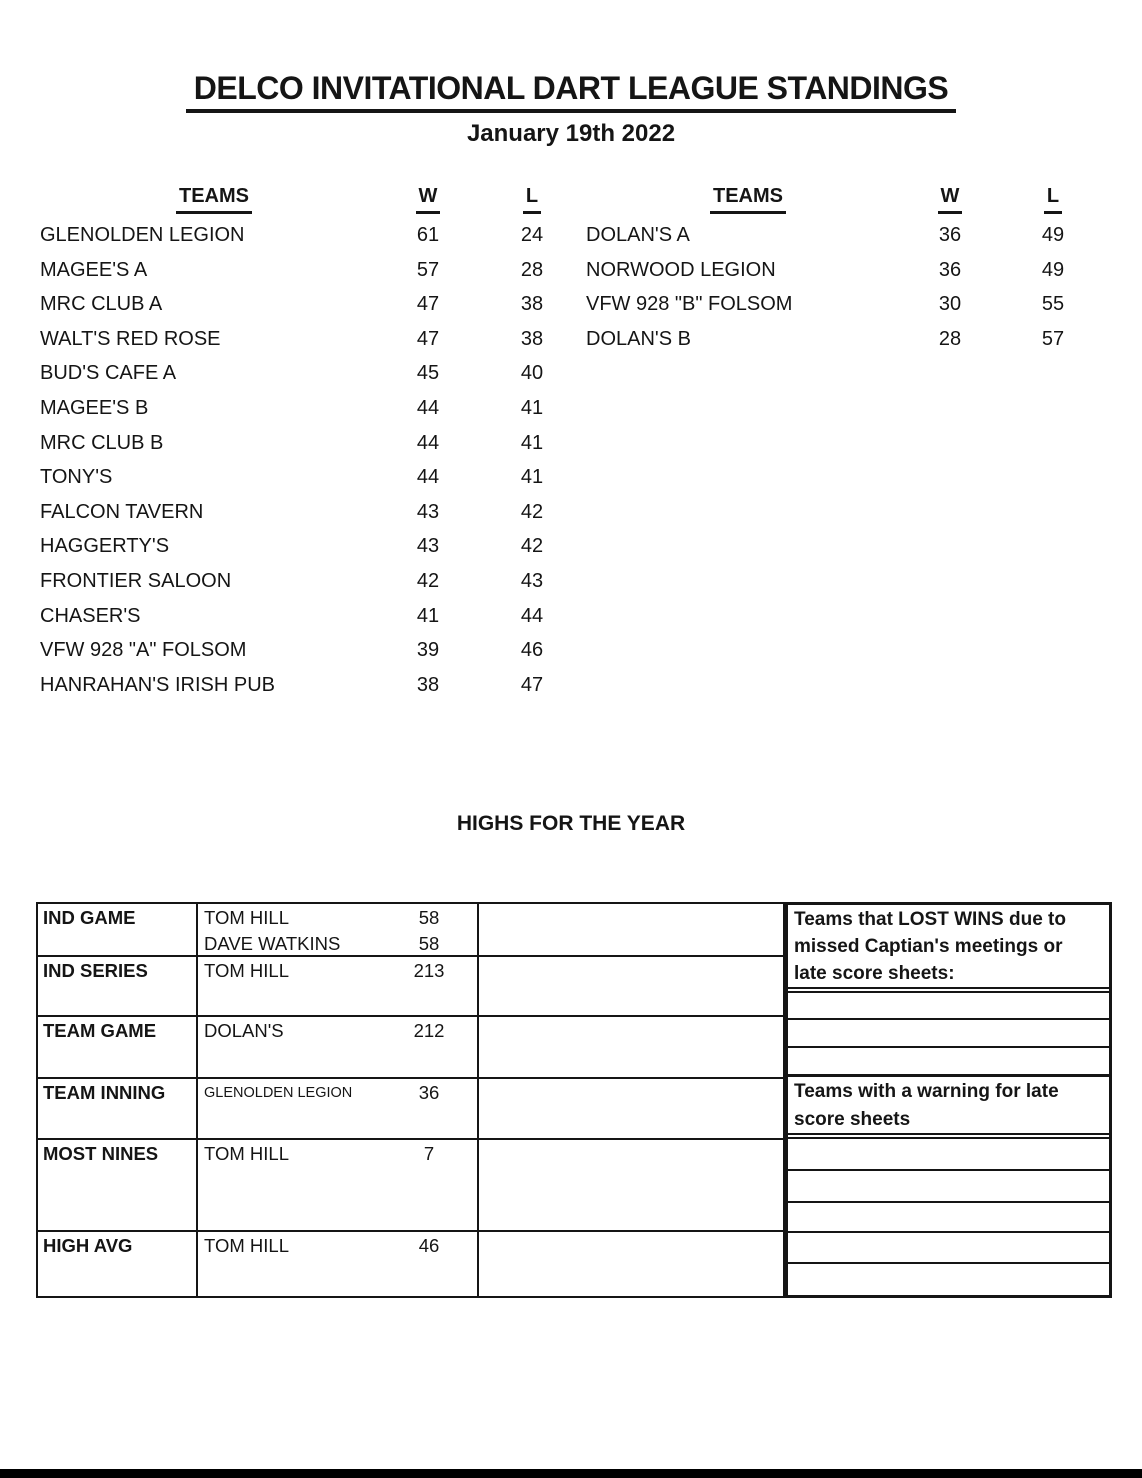 Image resolution: width=1142 pixels, height=1478 pixels. Describe the element at coordinates (118, 1047) in the screenshot. I see `highs-category: TEAM GAME` at that location.